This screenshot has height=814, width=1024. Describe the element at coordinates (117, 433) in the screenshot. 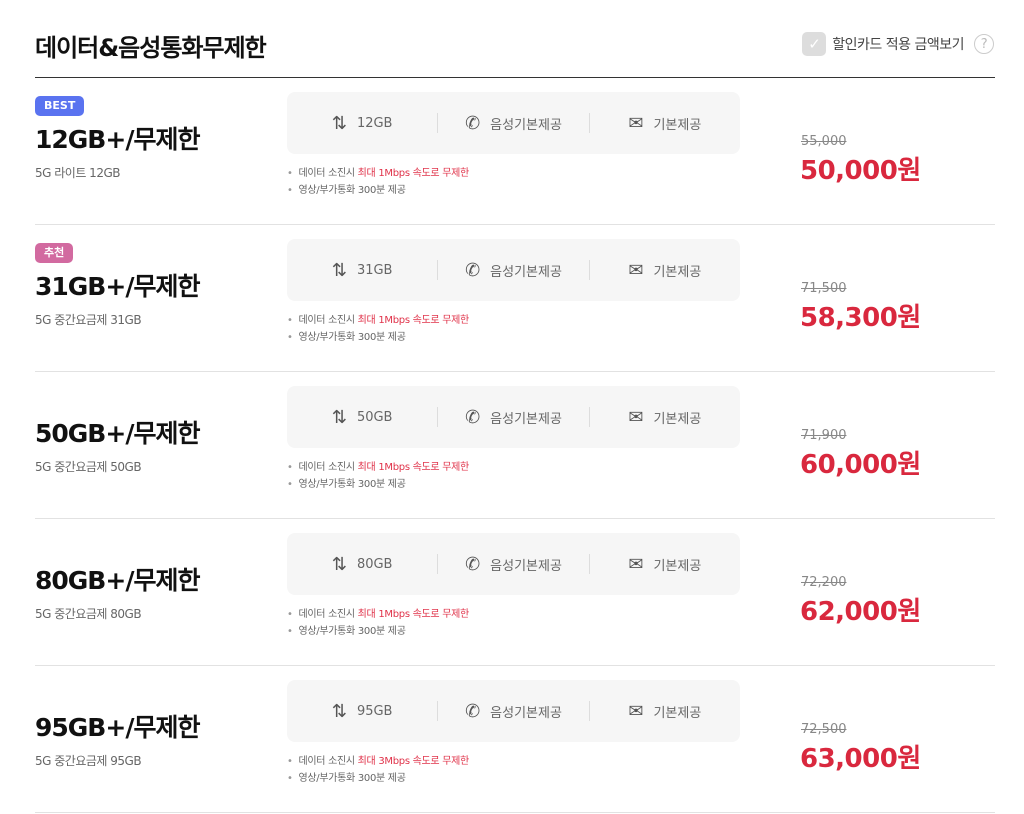

I see `plan-name: 50GB+/무제한` at that location.